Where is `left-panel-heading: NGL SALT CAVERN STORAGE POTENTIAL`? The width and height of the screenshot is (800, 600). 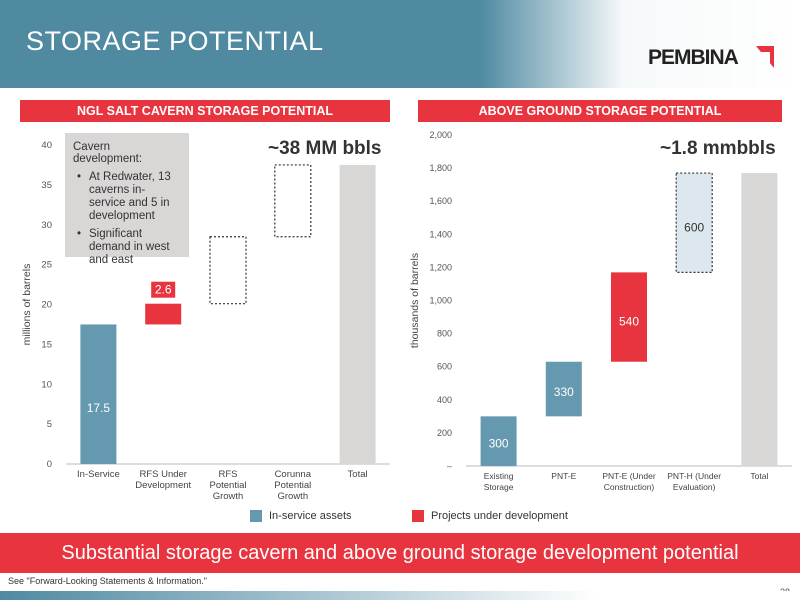
left-panel-heading: NGL SALT CAVERN STORAGE POTENTIAL is located at coordinates (205, 111).